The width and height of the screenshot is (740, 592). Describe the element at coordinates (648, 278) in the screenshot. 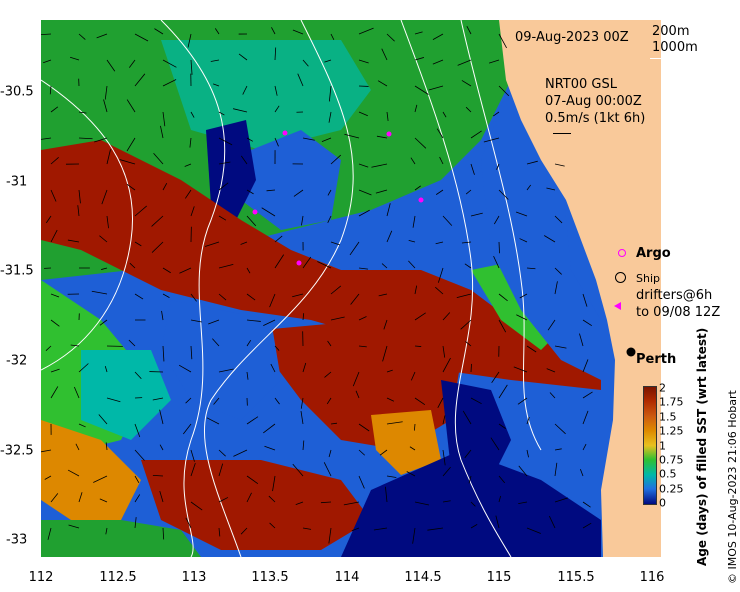

I see `ship-legend-label: Ship` at that location.